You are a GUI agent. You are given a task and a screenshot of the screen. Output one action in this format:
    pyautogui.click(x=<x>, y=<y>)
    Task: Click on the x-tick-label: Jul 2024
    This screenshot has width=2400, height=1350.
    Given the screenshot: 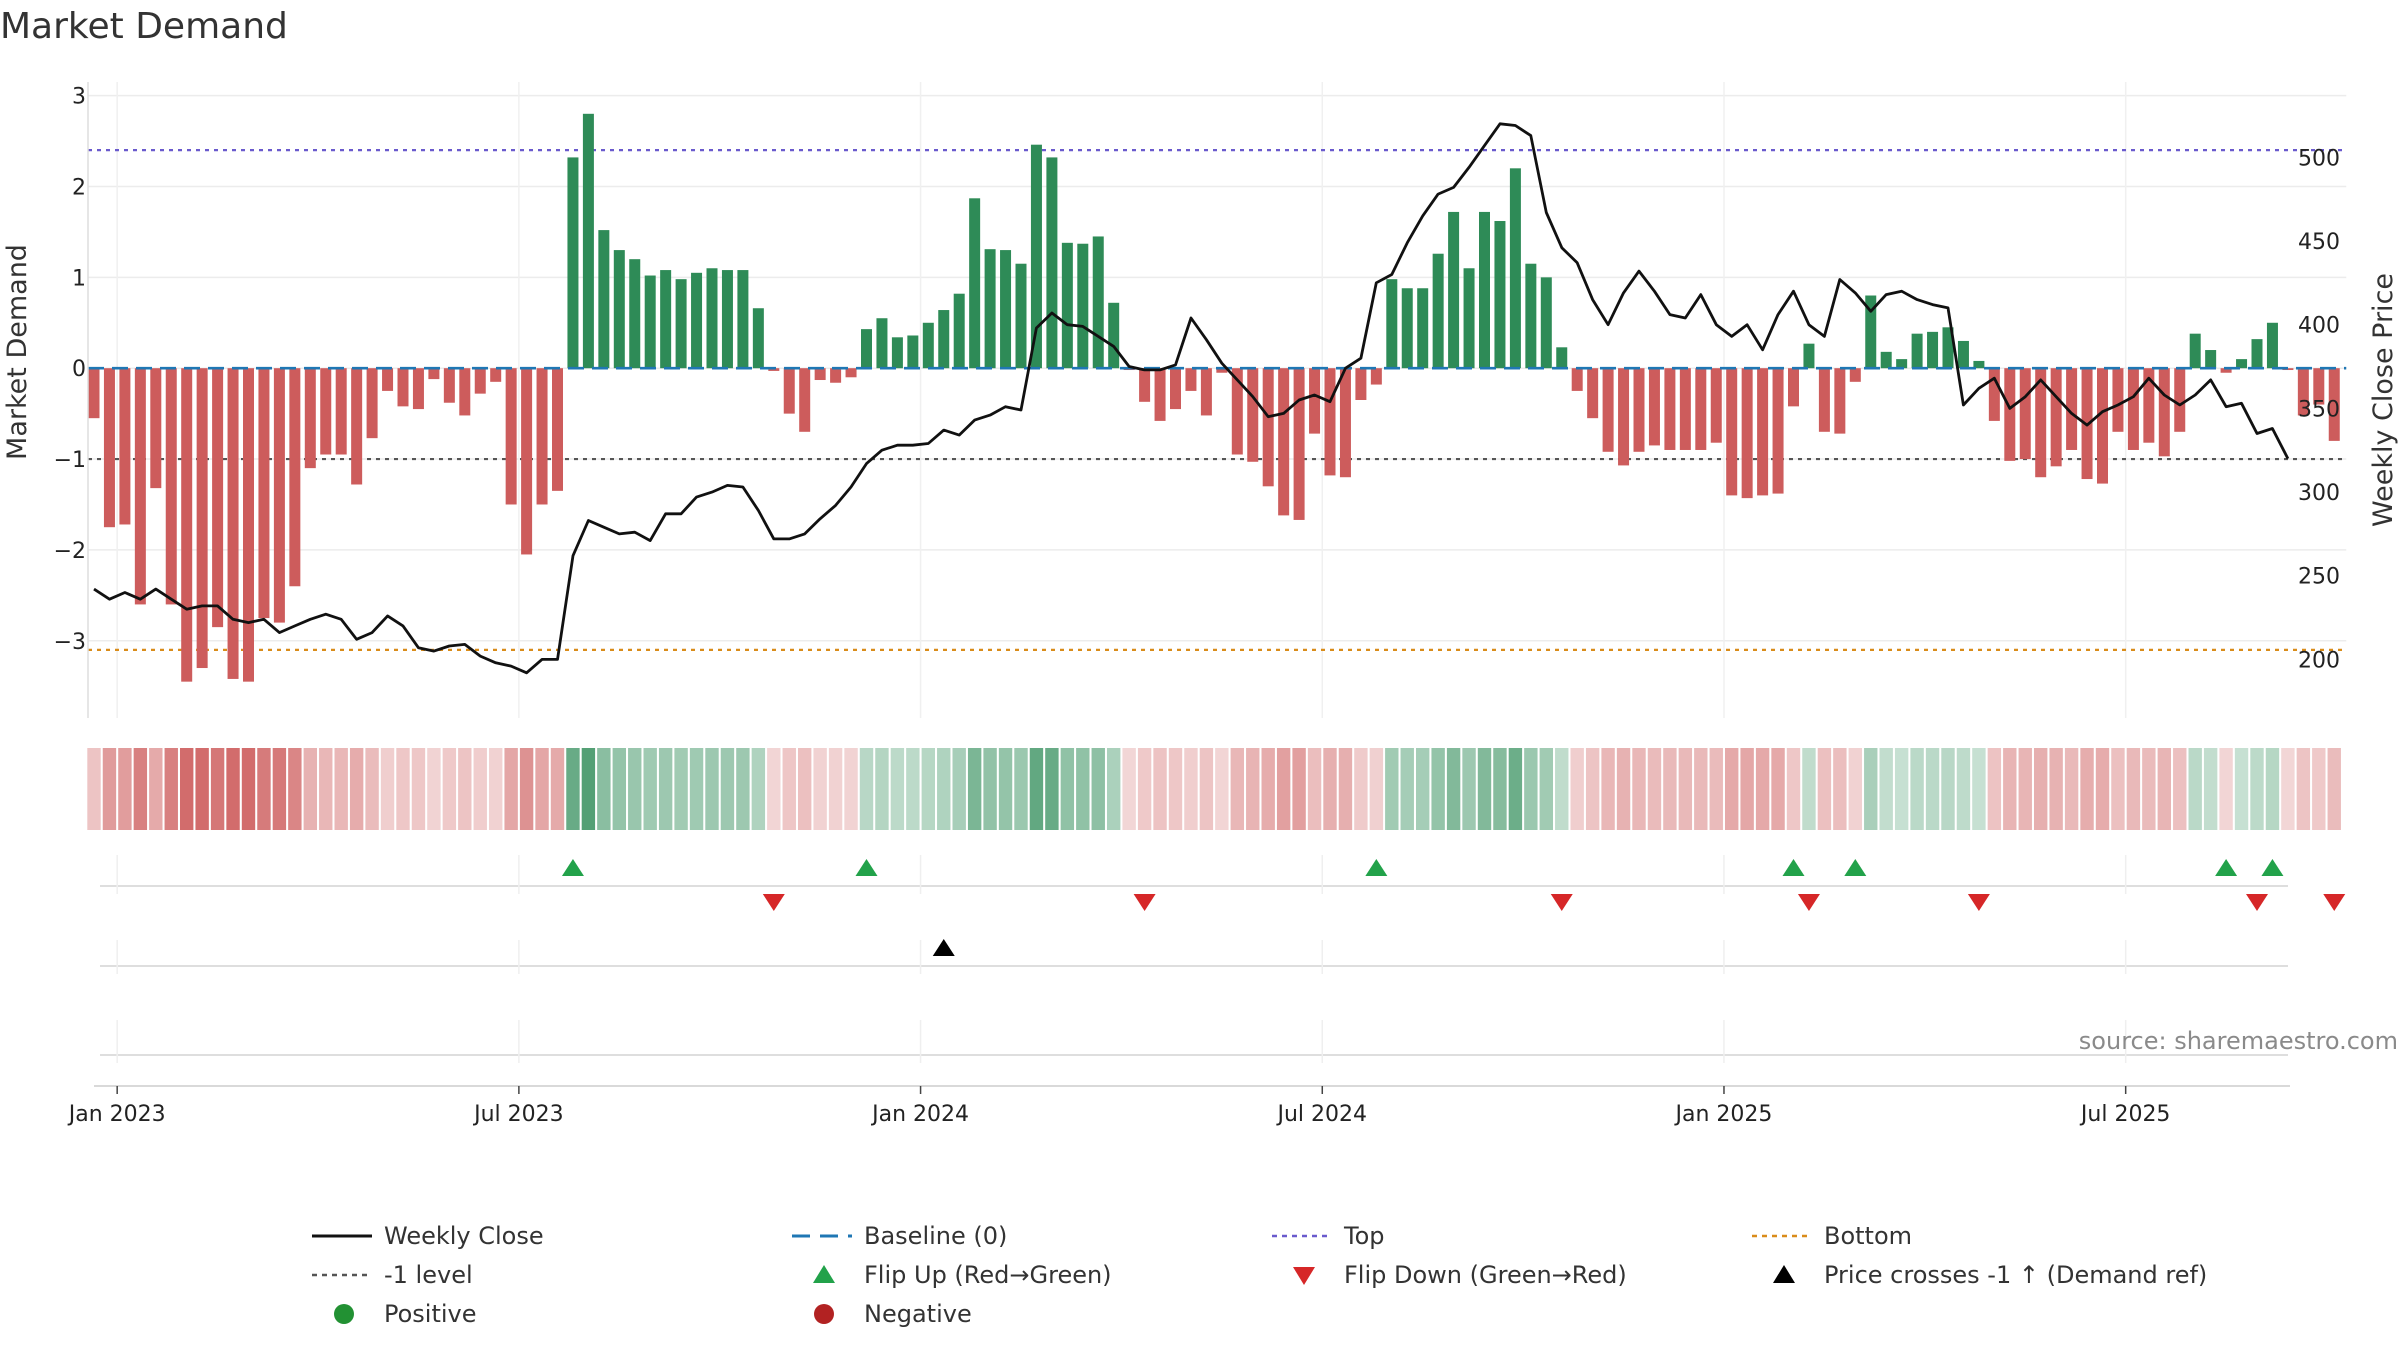 What is the action you would take?
    pyautogui.click(x=1322, y=1114)
    